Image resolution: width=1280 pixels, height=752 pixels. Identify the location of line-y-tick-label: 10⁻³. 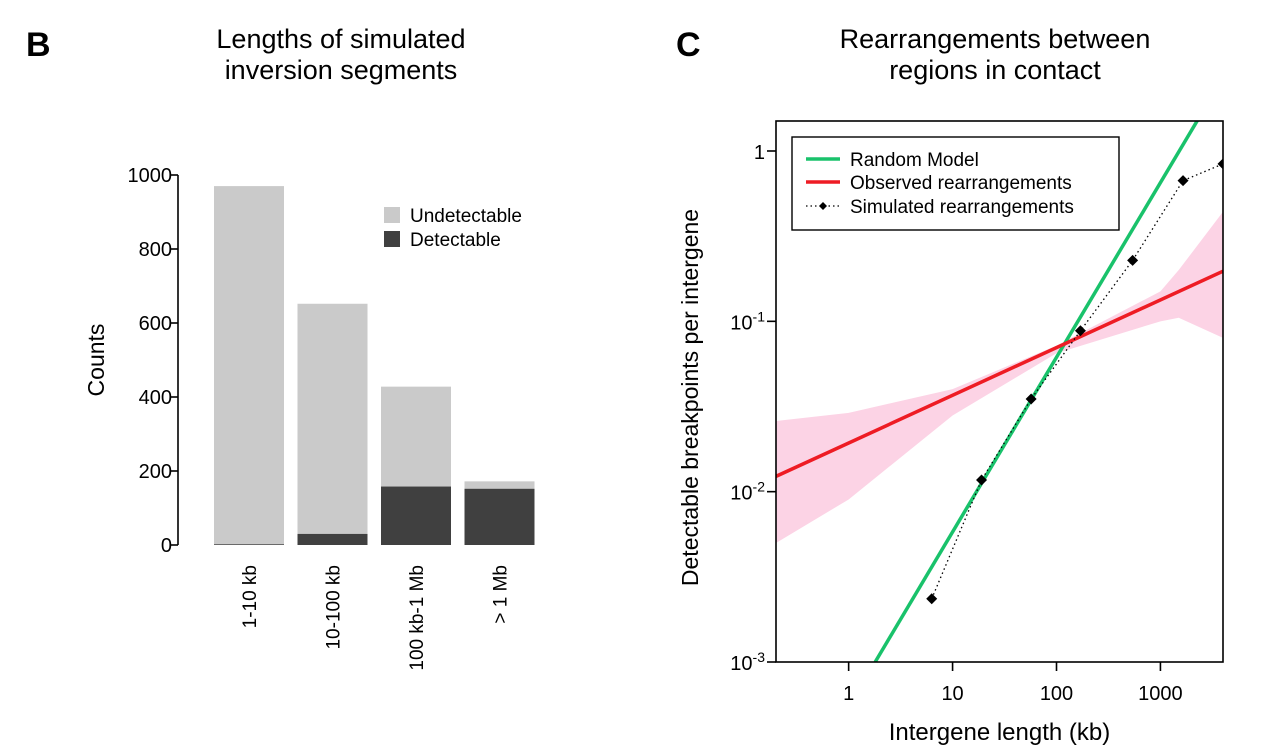
(747, 662).